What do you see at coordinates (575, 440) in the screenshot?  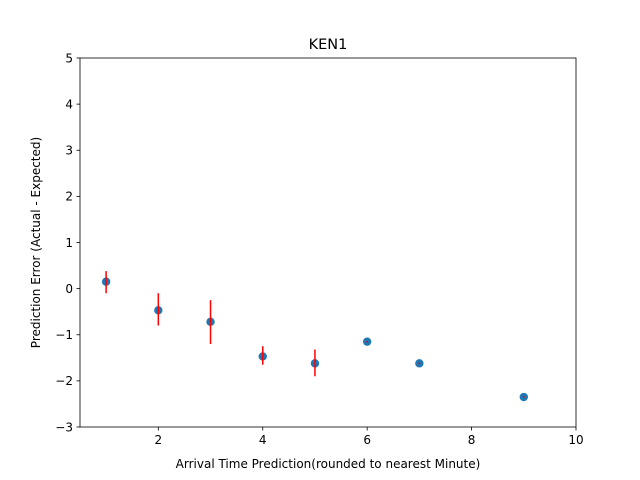 I see `x-tick-label: 10` at bounding box center [575, 440].